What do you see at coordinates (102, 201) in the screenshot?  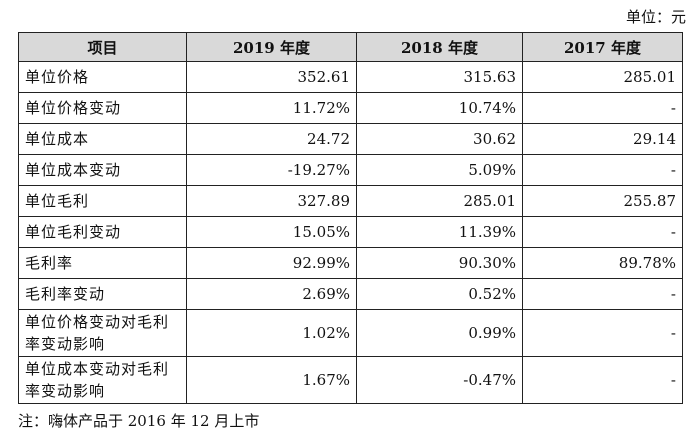 I see `row-label: 单位毛利` at bounding box center [102, 201].